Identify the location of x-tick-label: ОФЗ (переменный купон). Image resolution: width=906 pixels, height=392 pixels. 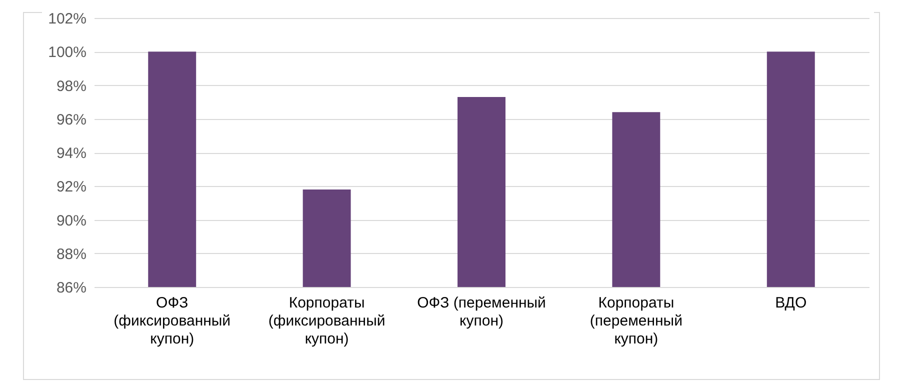
(481, 312).